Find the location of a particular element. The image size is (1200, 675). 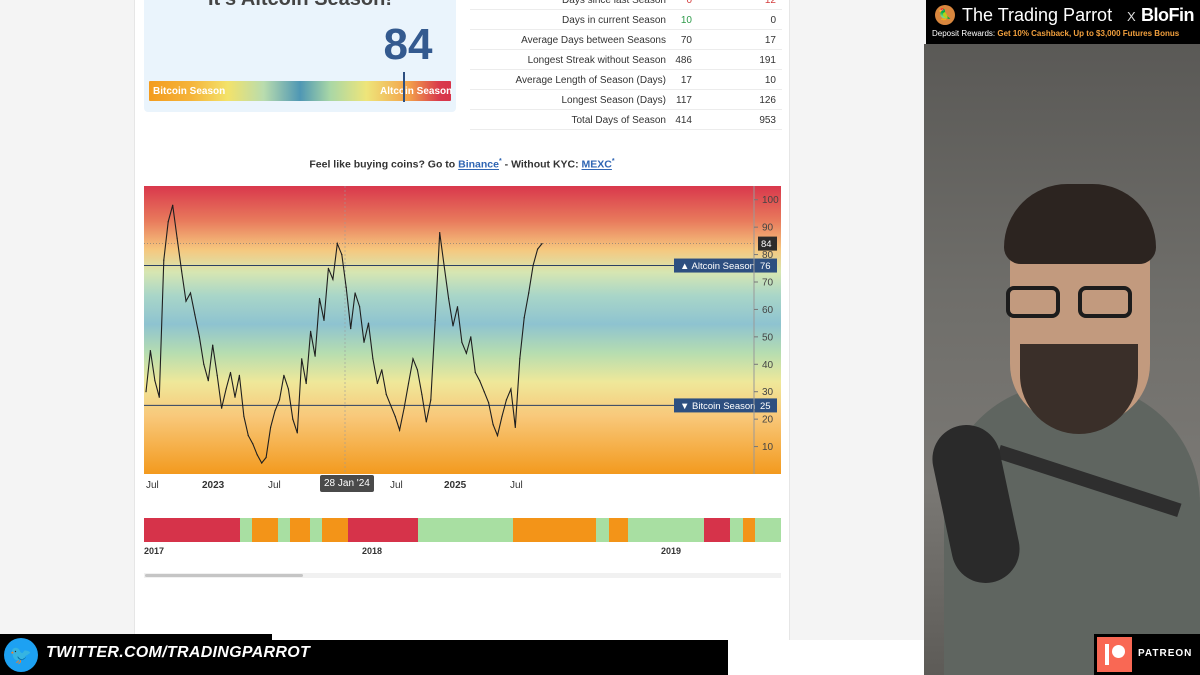

stats-row: Total Days of Season 414 953 is located at coordinates (626, 120).